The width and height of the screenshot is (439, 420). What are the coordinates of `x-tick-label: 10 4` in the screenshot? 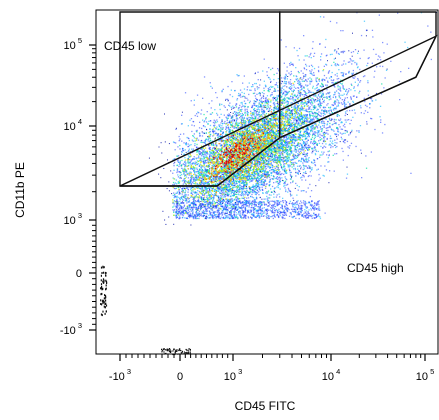 It's located at (331, 375).